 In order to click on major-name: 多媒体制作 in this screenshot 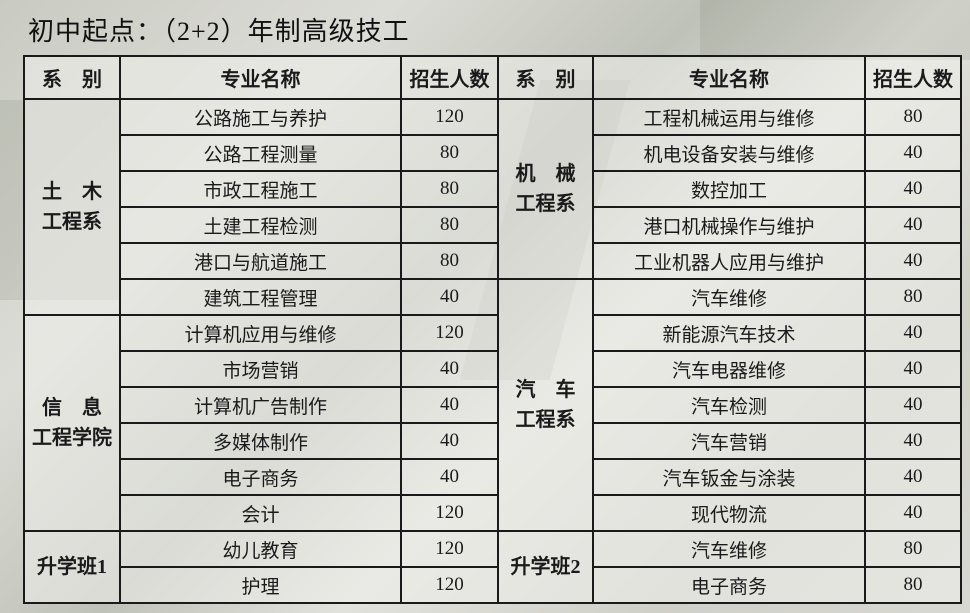, I will do `click(260, 441)`.